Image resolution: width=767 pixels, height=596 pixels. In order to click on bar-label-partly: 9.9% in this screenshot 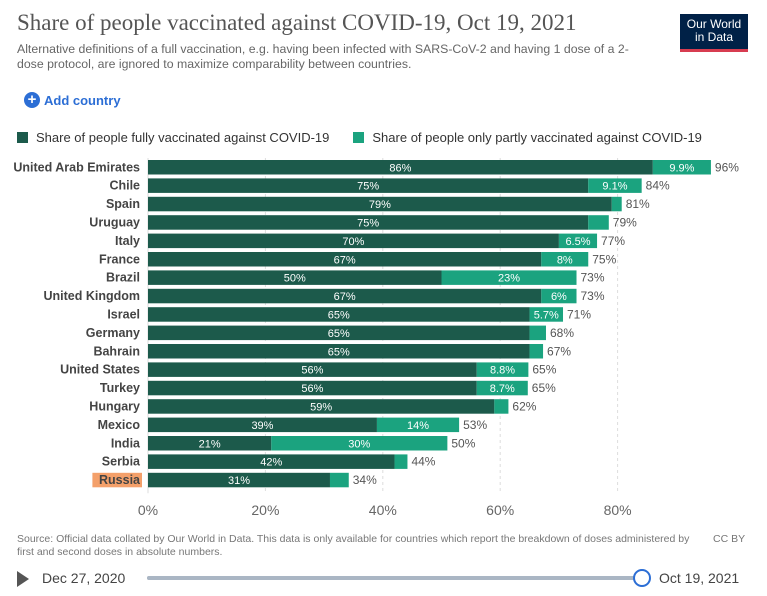, I will do `click(681, 168)`.